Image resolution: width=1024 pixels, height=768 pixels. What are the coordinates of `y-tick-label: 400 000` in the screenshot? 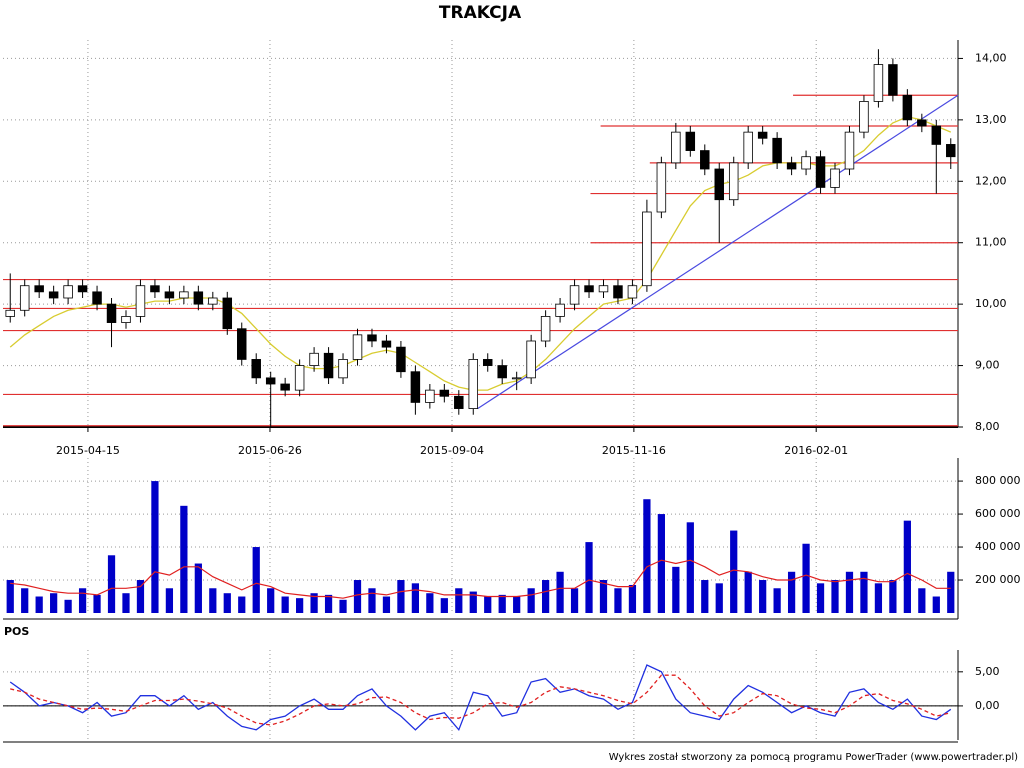 It's located at (998, 546).